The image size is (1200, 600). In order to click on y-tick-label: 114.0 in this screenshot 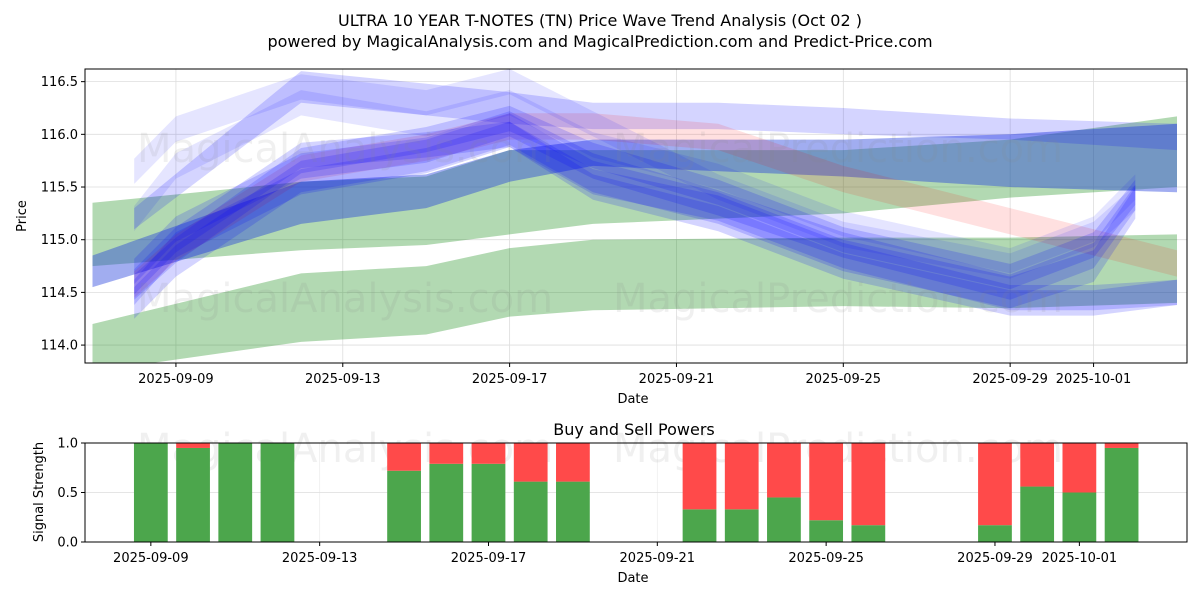, I will do `click(59, 346)`.